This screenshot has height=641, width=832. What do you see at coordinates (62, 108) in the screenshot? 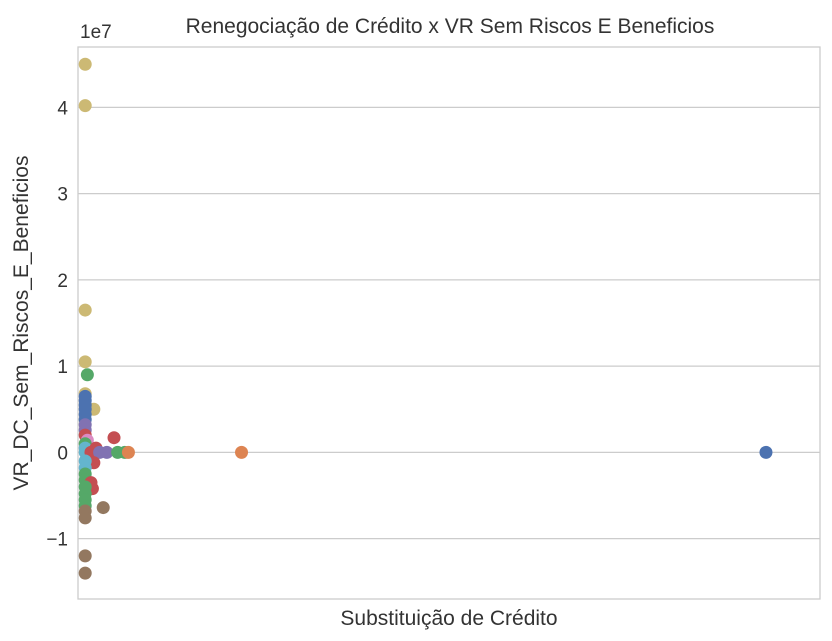
I see `y-tick-label: 4` at bounding box center [62, 108].